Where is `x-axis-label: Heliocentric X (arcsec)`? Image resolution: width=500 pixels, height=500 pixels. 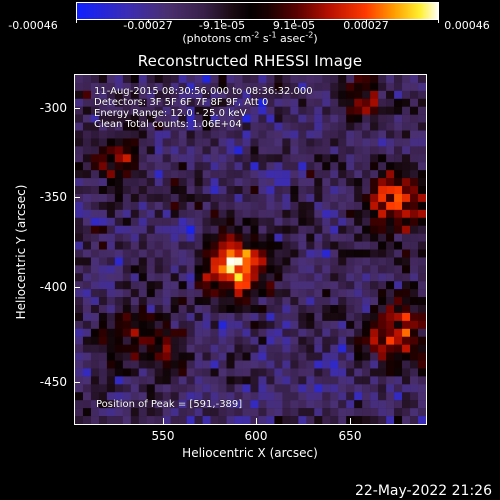
x-axis-label: Heliocentric X (arcsec) is located at coordinates (250, 453).